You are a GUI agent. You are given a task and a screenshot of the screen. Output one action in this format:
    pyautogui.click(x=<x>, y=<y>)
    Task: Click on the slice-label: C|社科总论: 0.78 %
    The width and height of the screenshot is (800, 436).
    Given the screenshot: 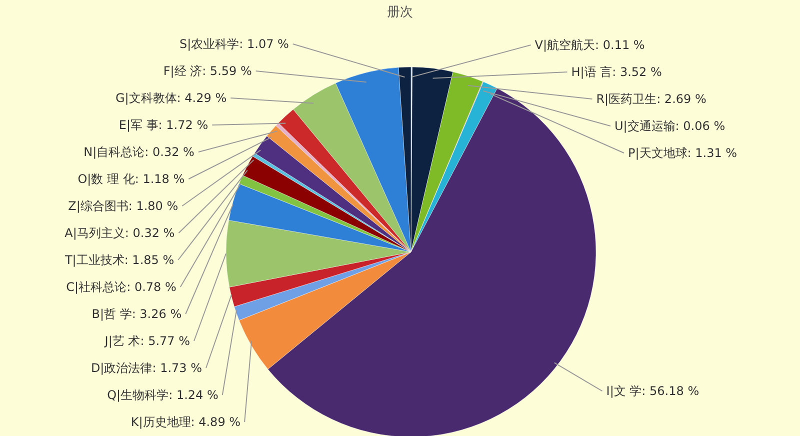 What is the action you would take?
    pyautogui.click(x=121, y=287)
    